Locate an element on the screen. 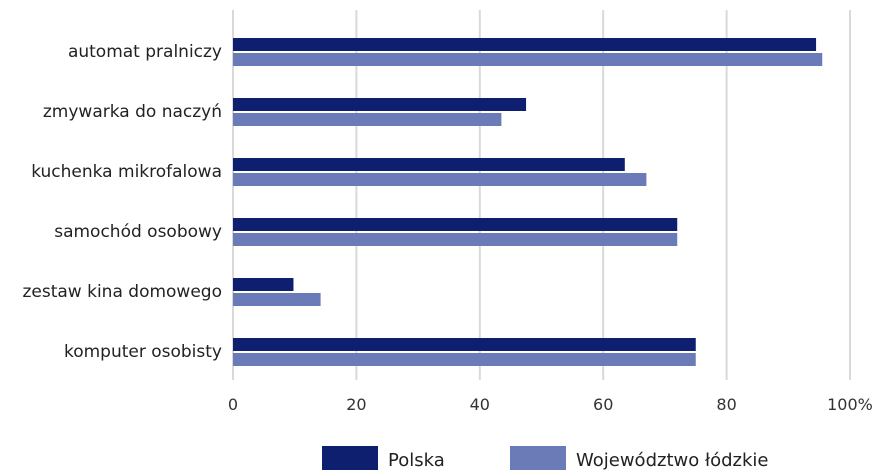 This screenshot has height=470, width=886. x-tick-label-20: 20 is located at coordinates (356, 404).